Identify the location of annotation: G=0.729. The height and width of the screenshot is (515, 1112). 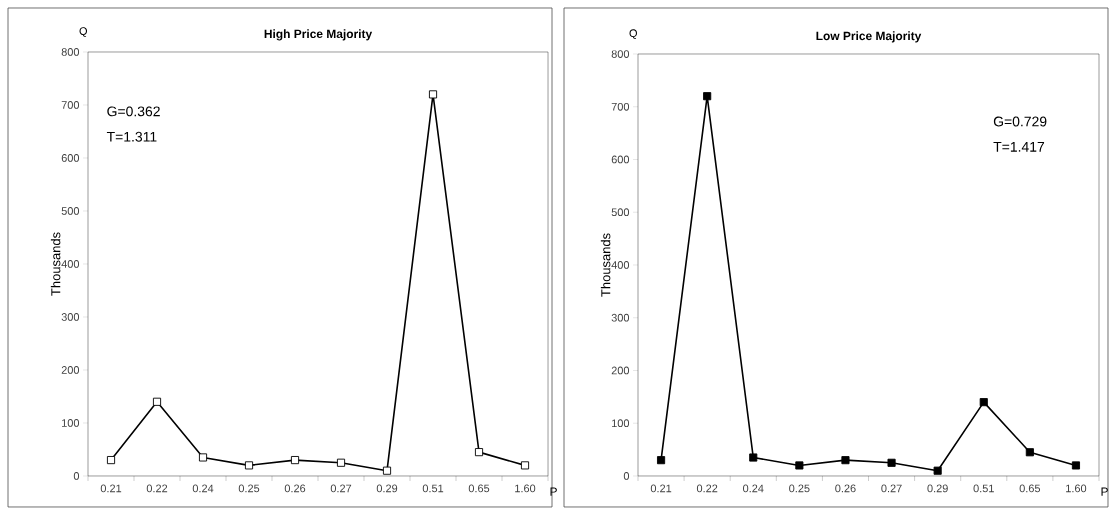
(1020, 121).